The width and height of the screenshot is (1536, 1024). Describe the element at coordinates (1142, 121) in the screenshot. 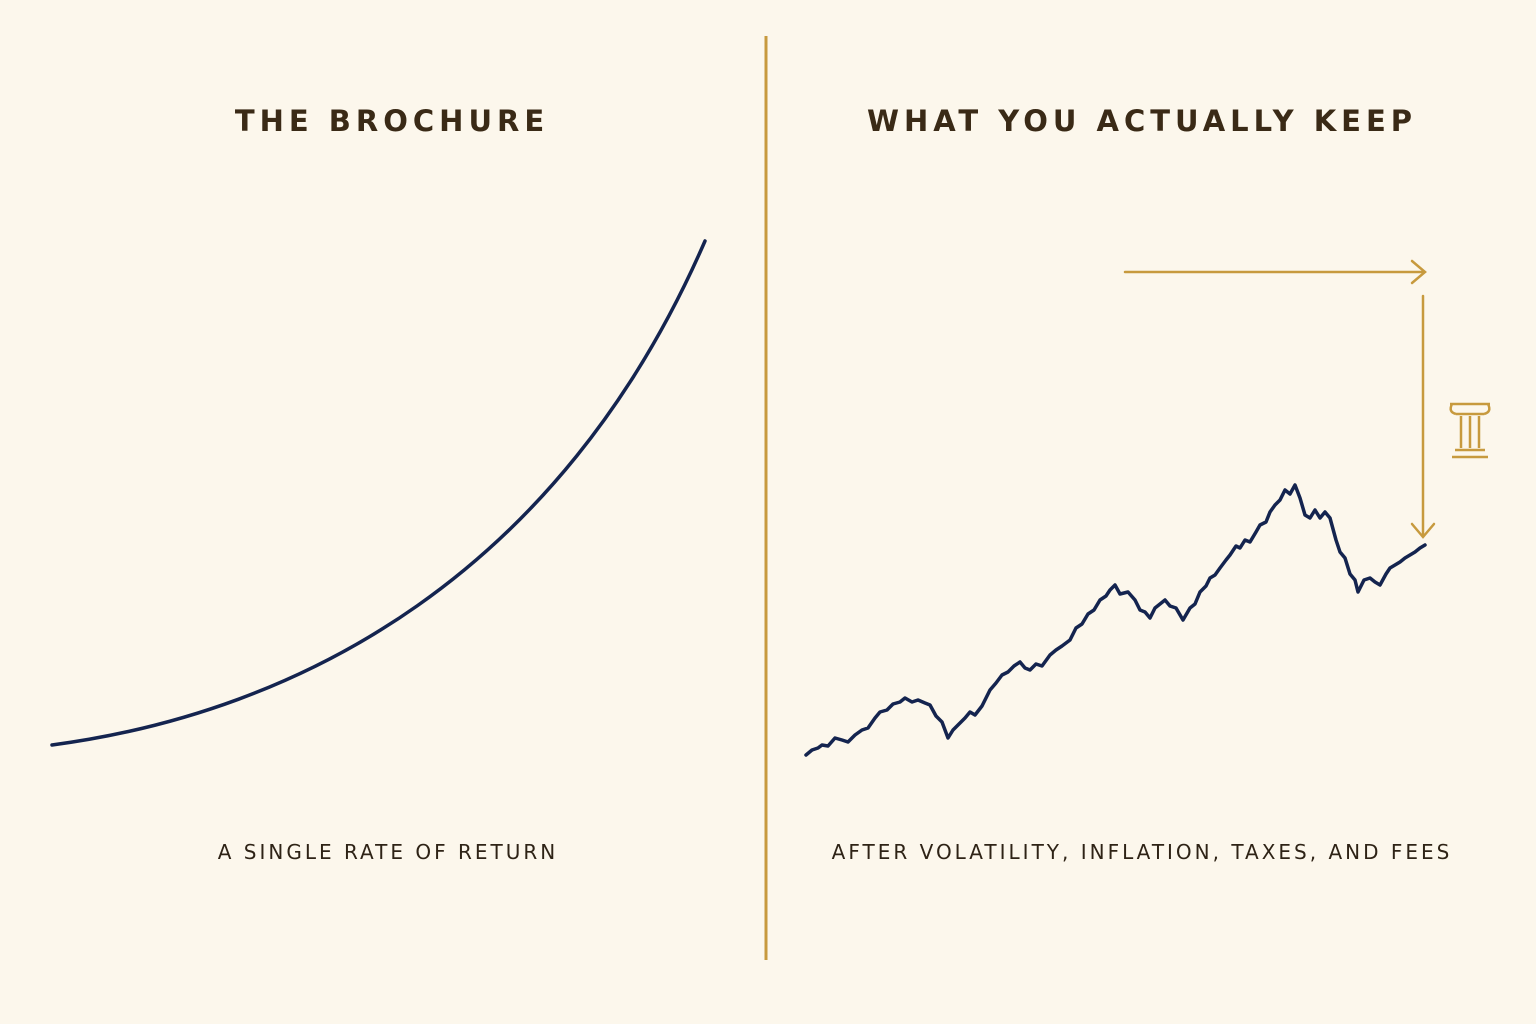

I see `right-title: WHAT YOU ACTUALLY KEEP` at that location.